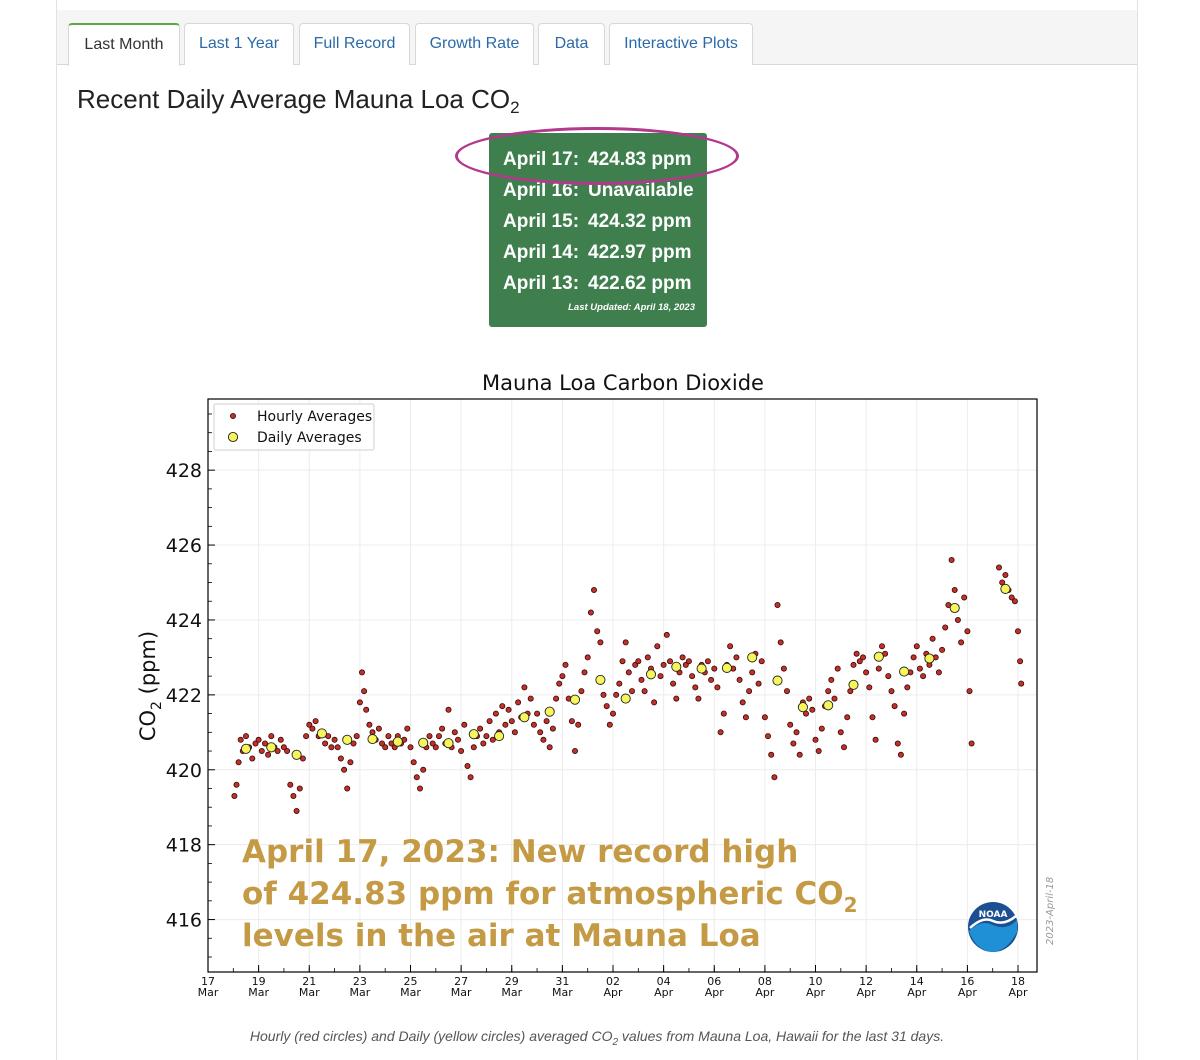 The width and height of the screenshot is (1200, 1060). Describe the element at coordinates (239, 44) in the screenshot. I see `tab-last-1-year: Last 1 Year` at that location.